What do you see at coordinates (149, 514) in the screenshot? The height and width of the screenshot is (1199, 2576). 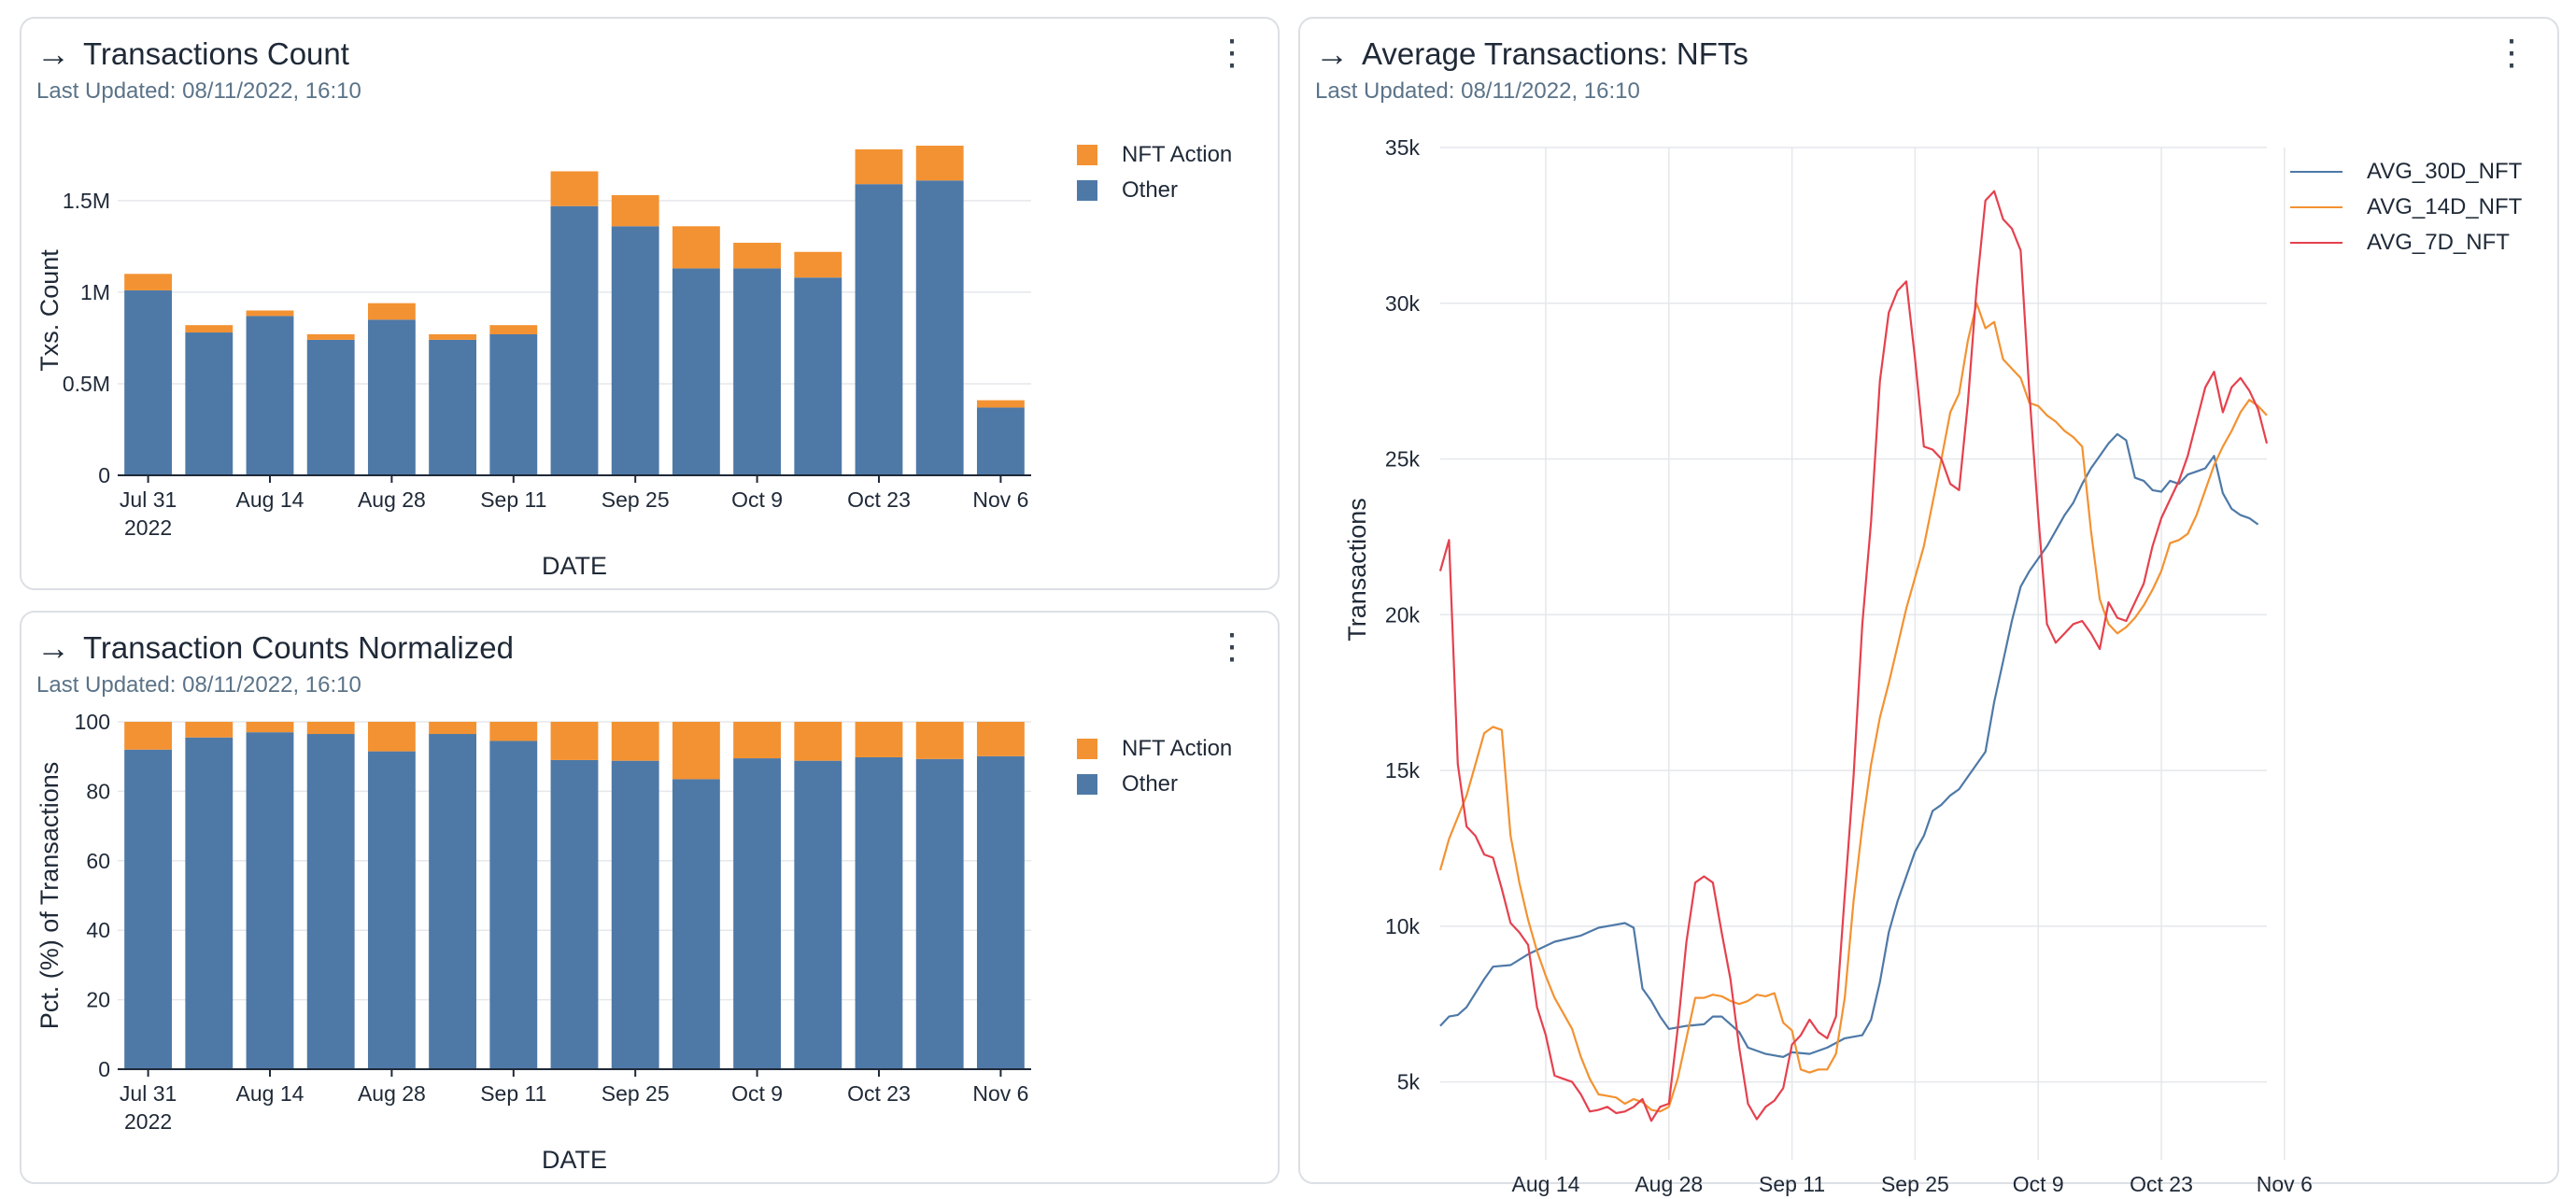 I see `x-tick-label: Jul 31 2022` at bounding box center [149, 514].